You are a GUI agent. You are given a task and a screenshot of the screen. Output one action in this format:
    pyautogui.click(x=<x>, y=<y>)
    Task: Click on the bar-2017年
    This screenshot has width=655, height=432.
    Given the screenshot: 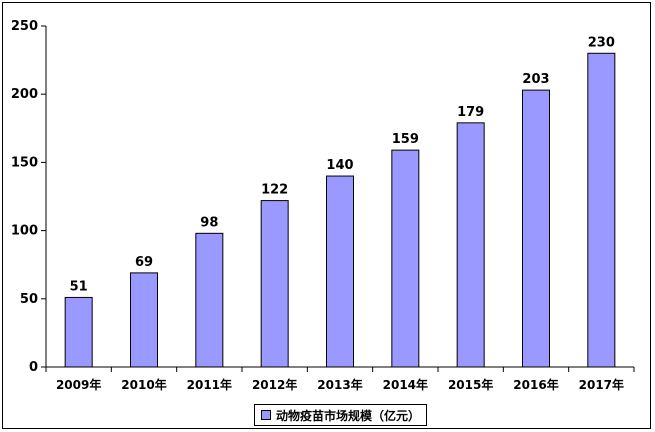 What is the action you would take?
    pyautogui.click(x=601, y=210)
    